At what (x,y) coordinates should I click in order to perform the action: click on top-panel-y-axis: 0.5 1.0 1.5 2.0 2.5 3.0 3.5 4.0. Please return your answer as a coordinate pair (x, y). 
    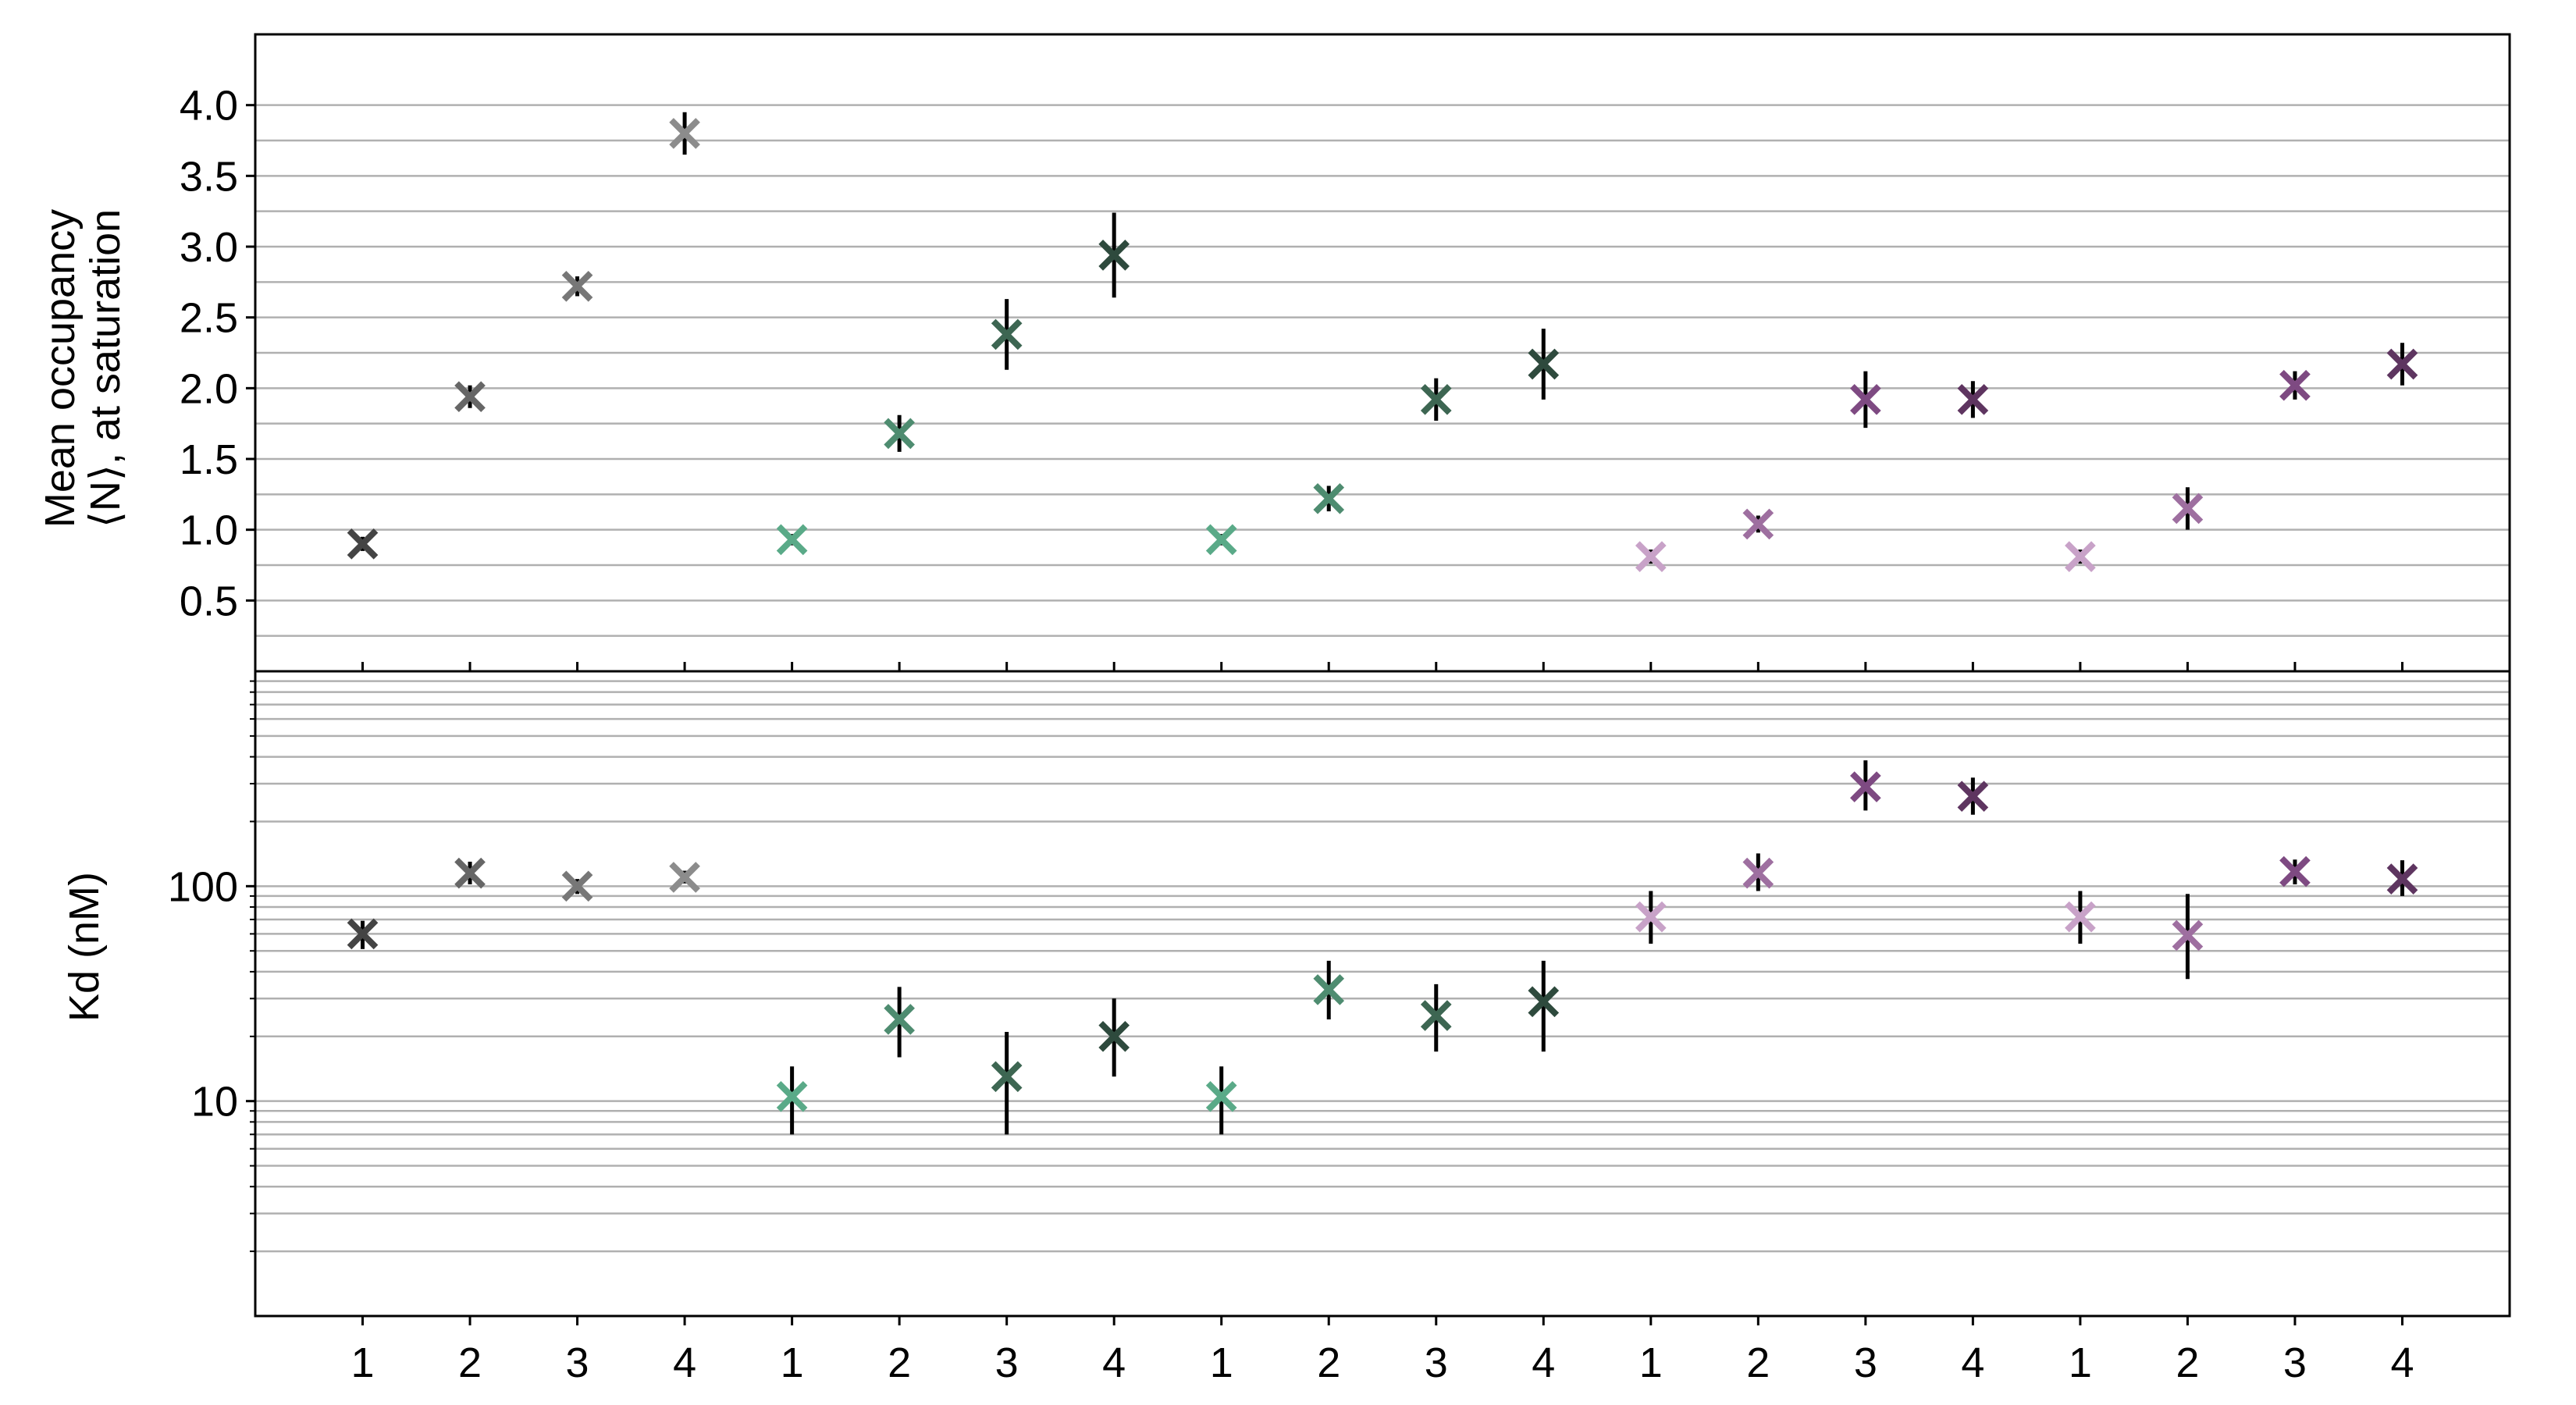
    Looking at the image, I should click on (217, 354).